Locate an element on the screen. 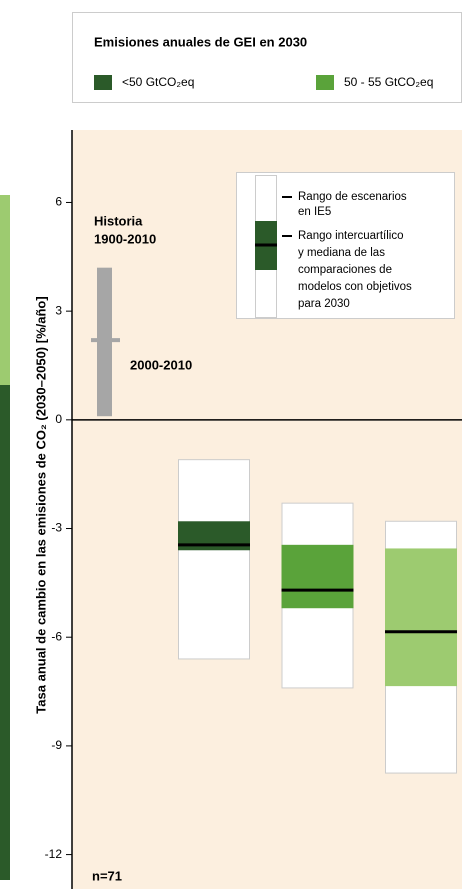 The image size is (462, 889). history-label: 1900-2010 is located at coordinates (125, 238).